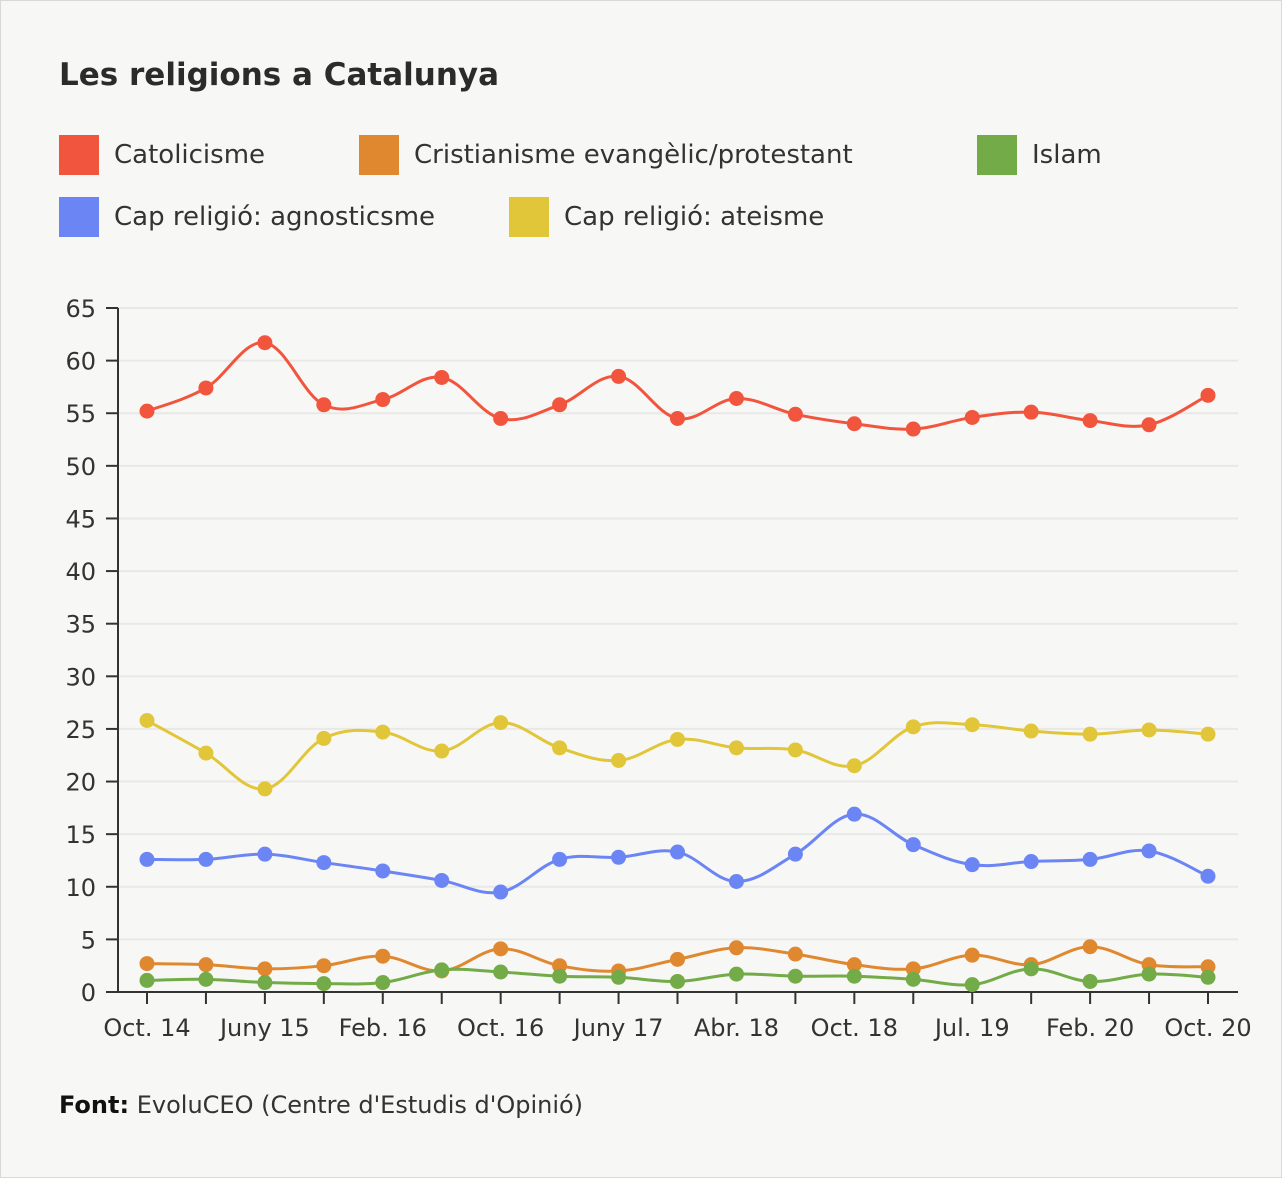 The image size is (1282, 1178). What do you see at coordinates (80, 414) in the screenshot?
I see `y-tick-label: 55` at bounding box center [80, 414].